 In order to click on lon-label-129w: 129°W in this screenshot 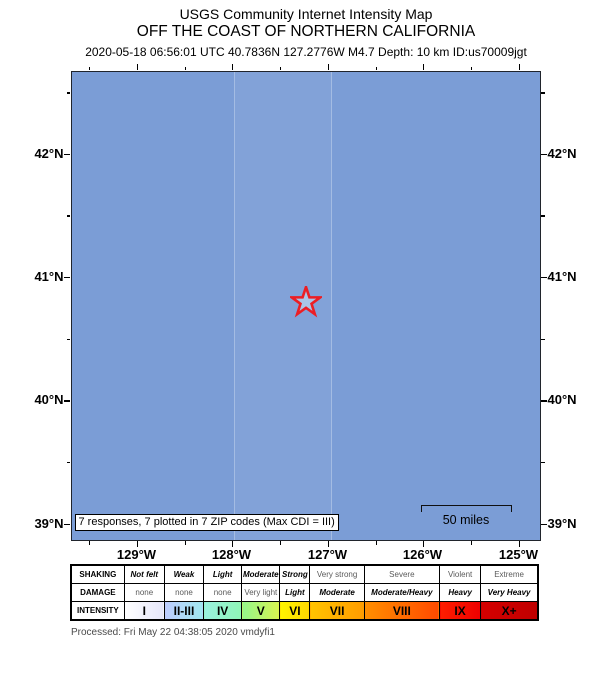, I will do `click(136, 554)`.